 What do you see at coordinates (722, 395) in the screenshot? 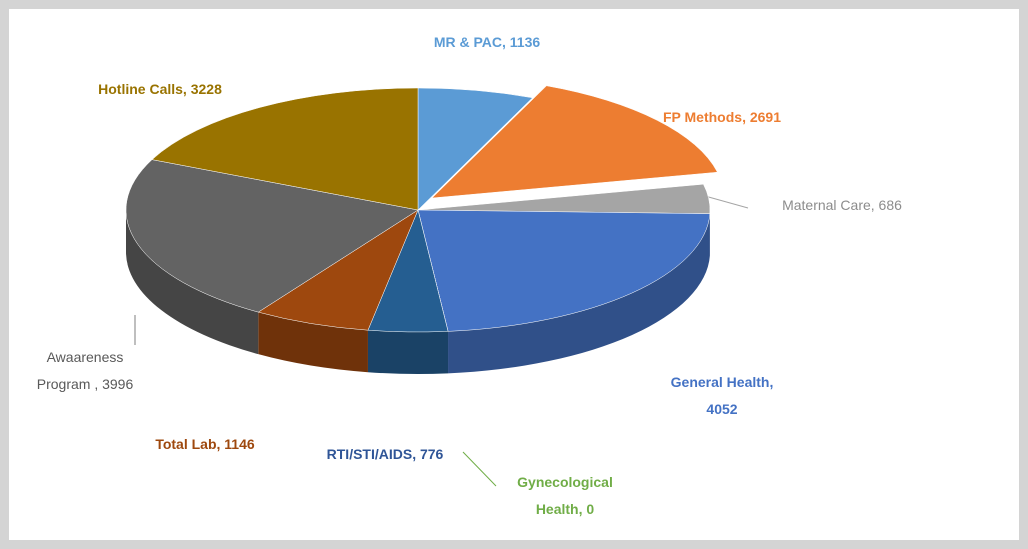
I see `data-label: General Health, 4052` at bounding box center [722, 395].